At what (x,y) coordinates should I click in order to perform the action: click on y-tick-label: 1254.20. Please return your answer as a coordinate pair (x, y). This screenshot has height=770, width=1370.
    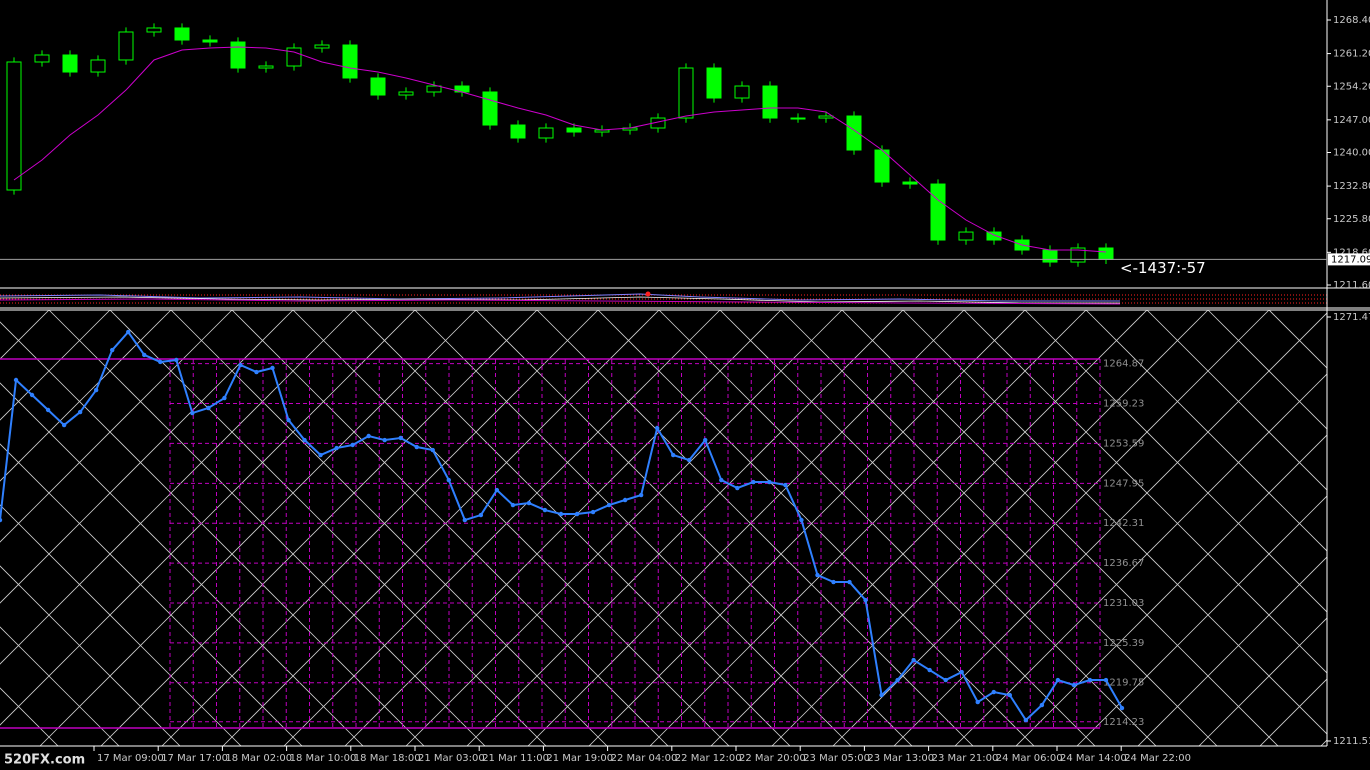
    Looking at the image, I should click on (1351, 86).